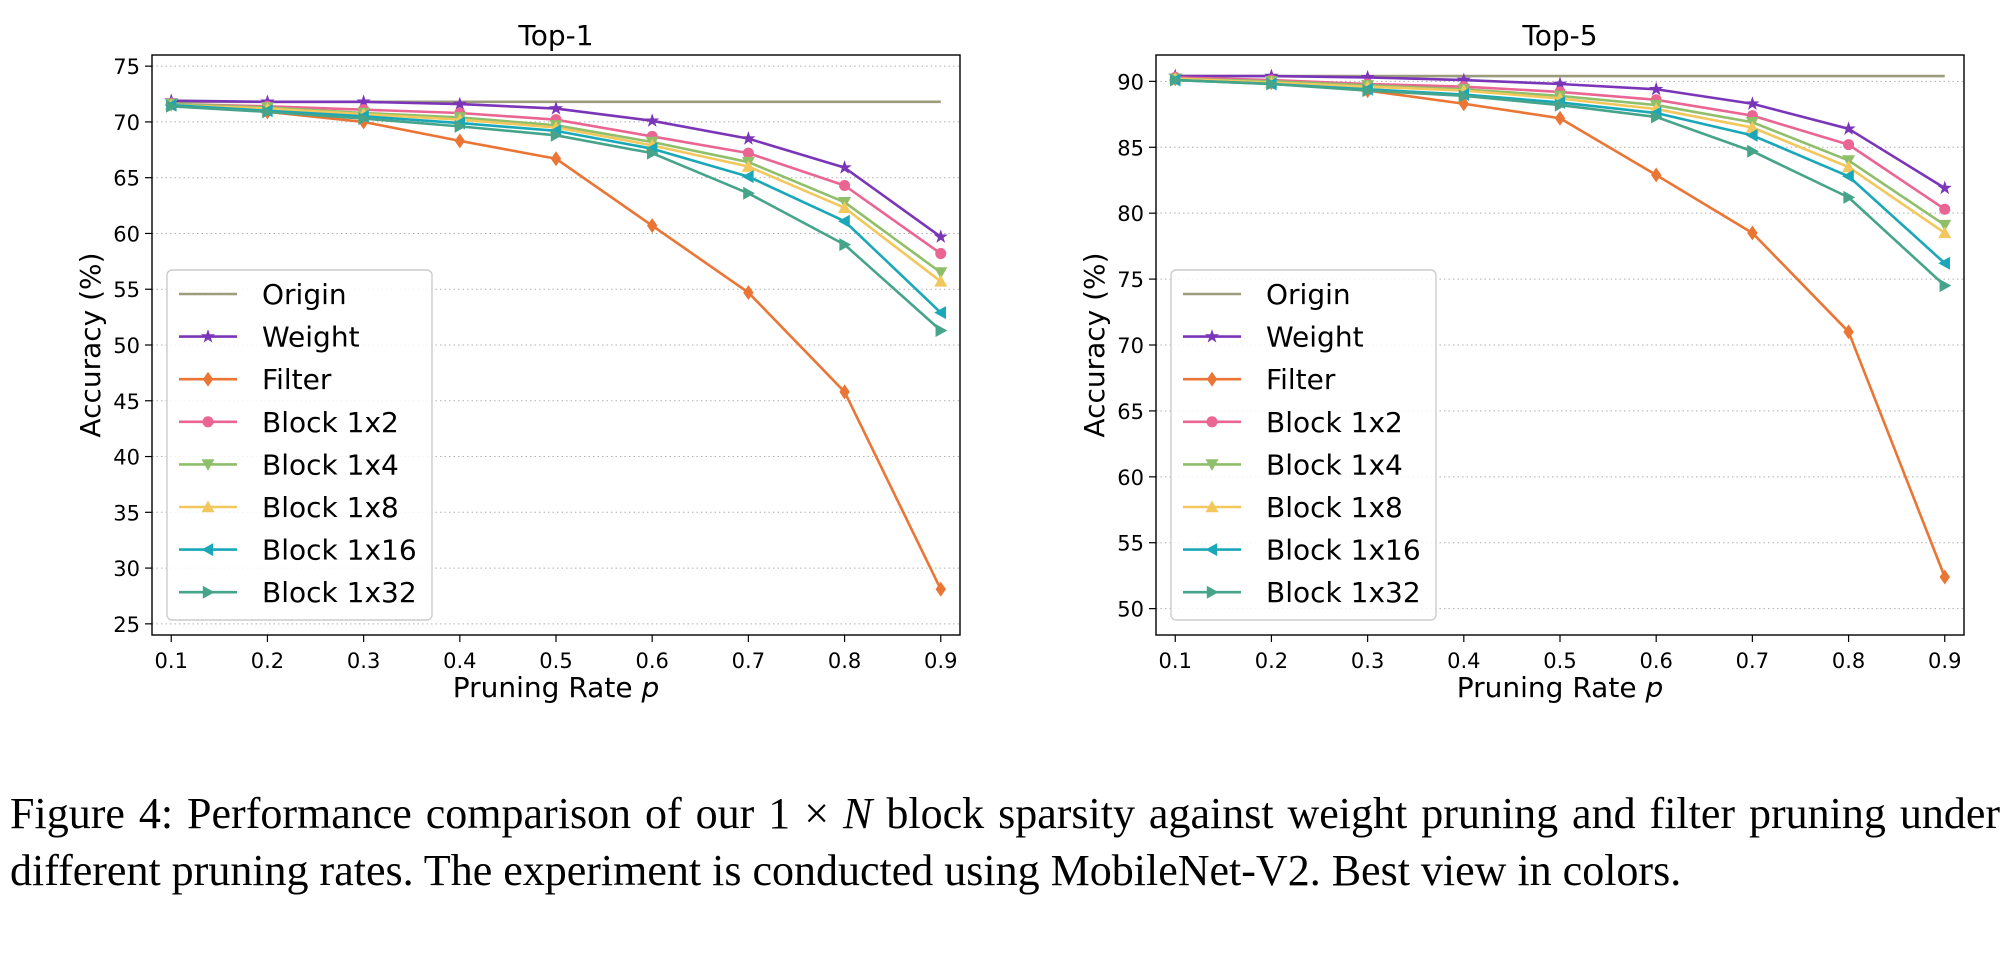 The image size is (2008, 964). What do you see at coordinates (1212, 506) in the screenshot?
I see `top5-legend-marker-block-1x8` at bounding box center [1212, 506].